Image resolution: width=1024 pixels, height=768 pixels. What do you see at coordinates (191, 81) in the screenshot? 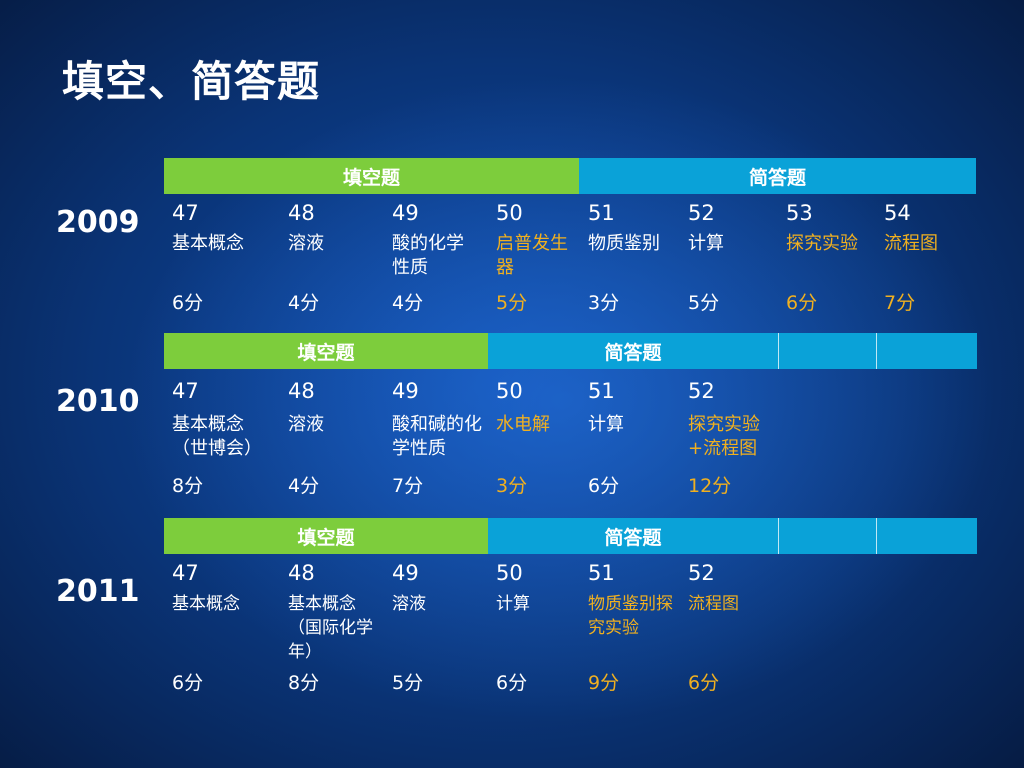
I see `slide-title: 填空、简答题` at bounding box center [191, 81].